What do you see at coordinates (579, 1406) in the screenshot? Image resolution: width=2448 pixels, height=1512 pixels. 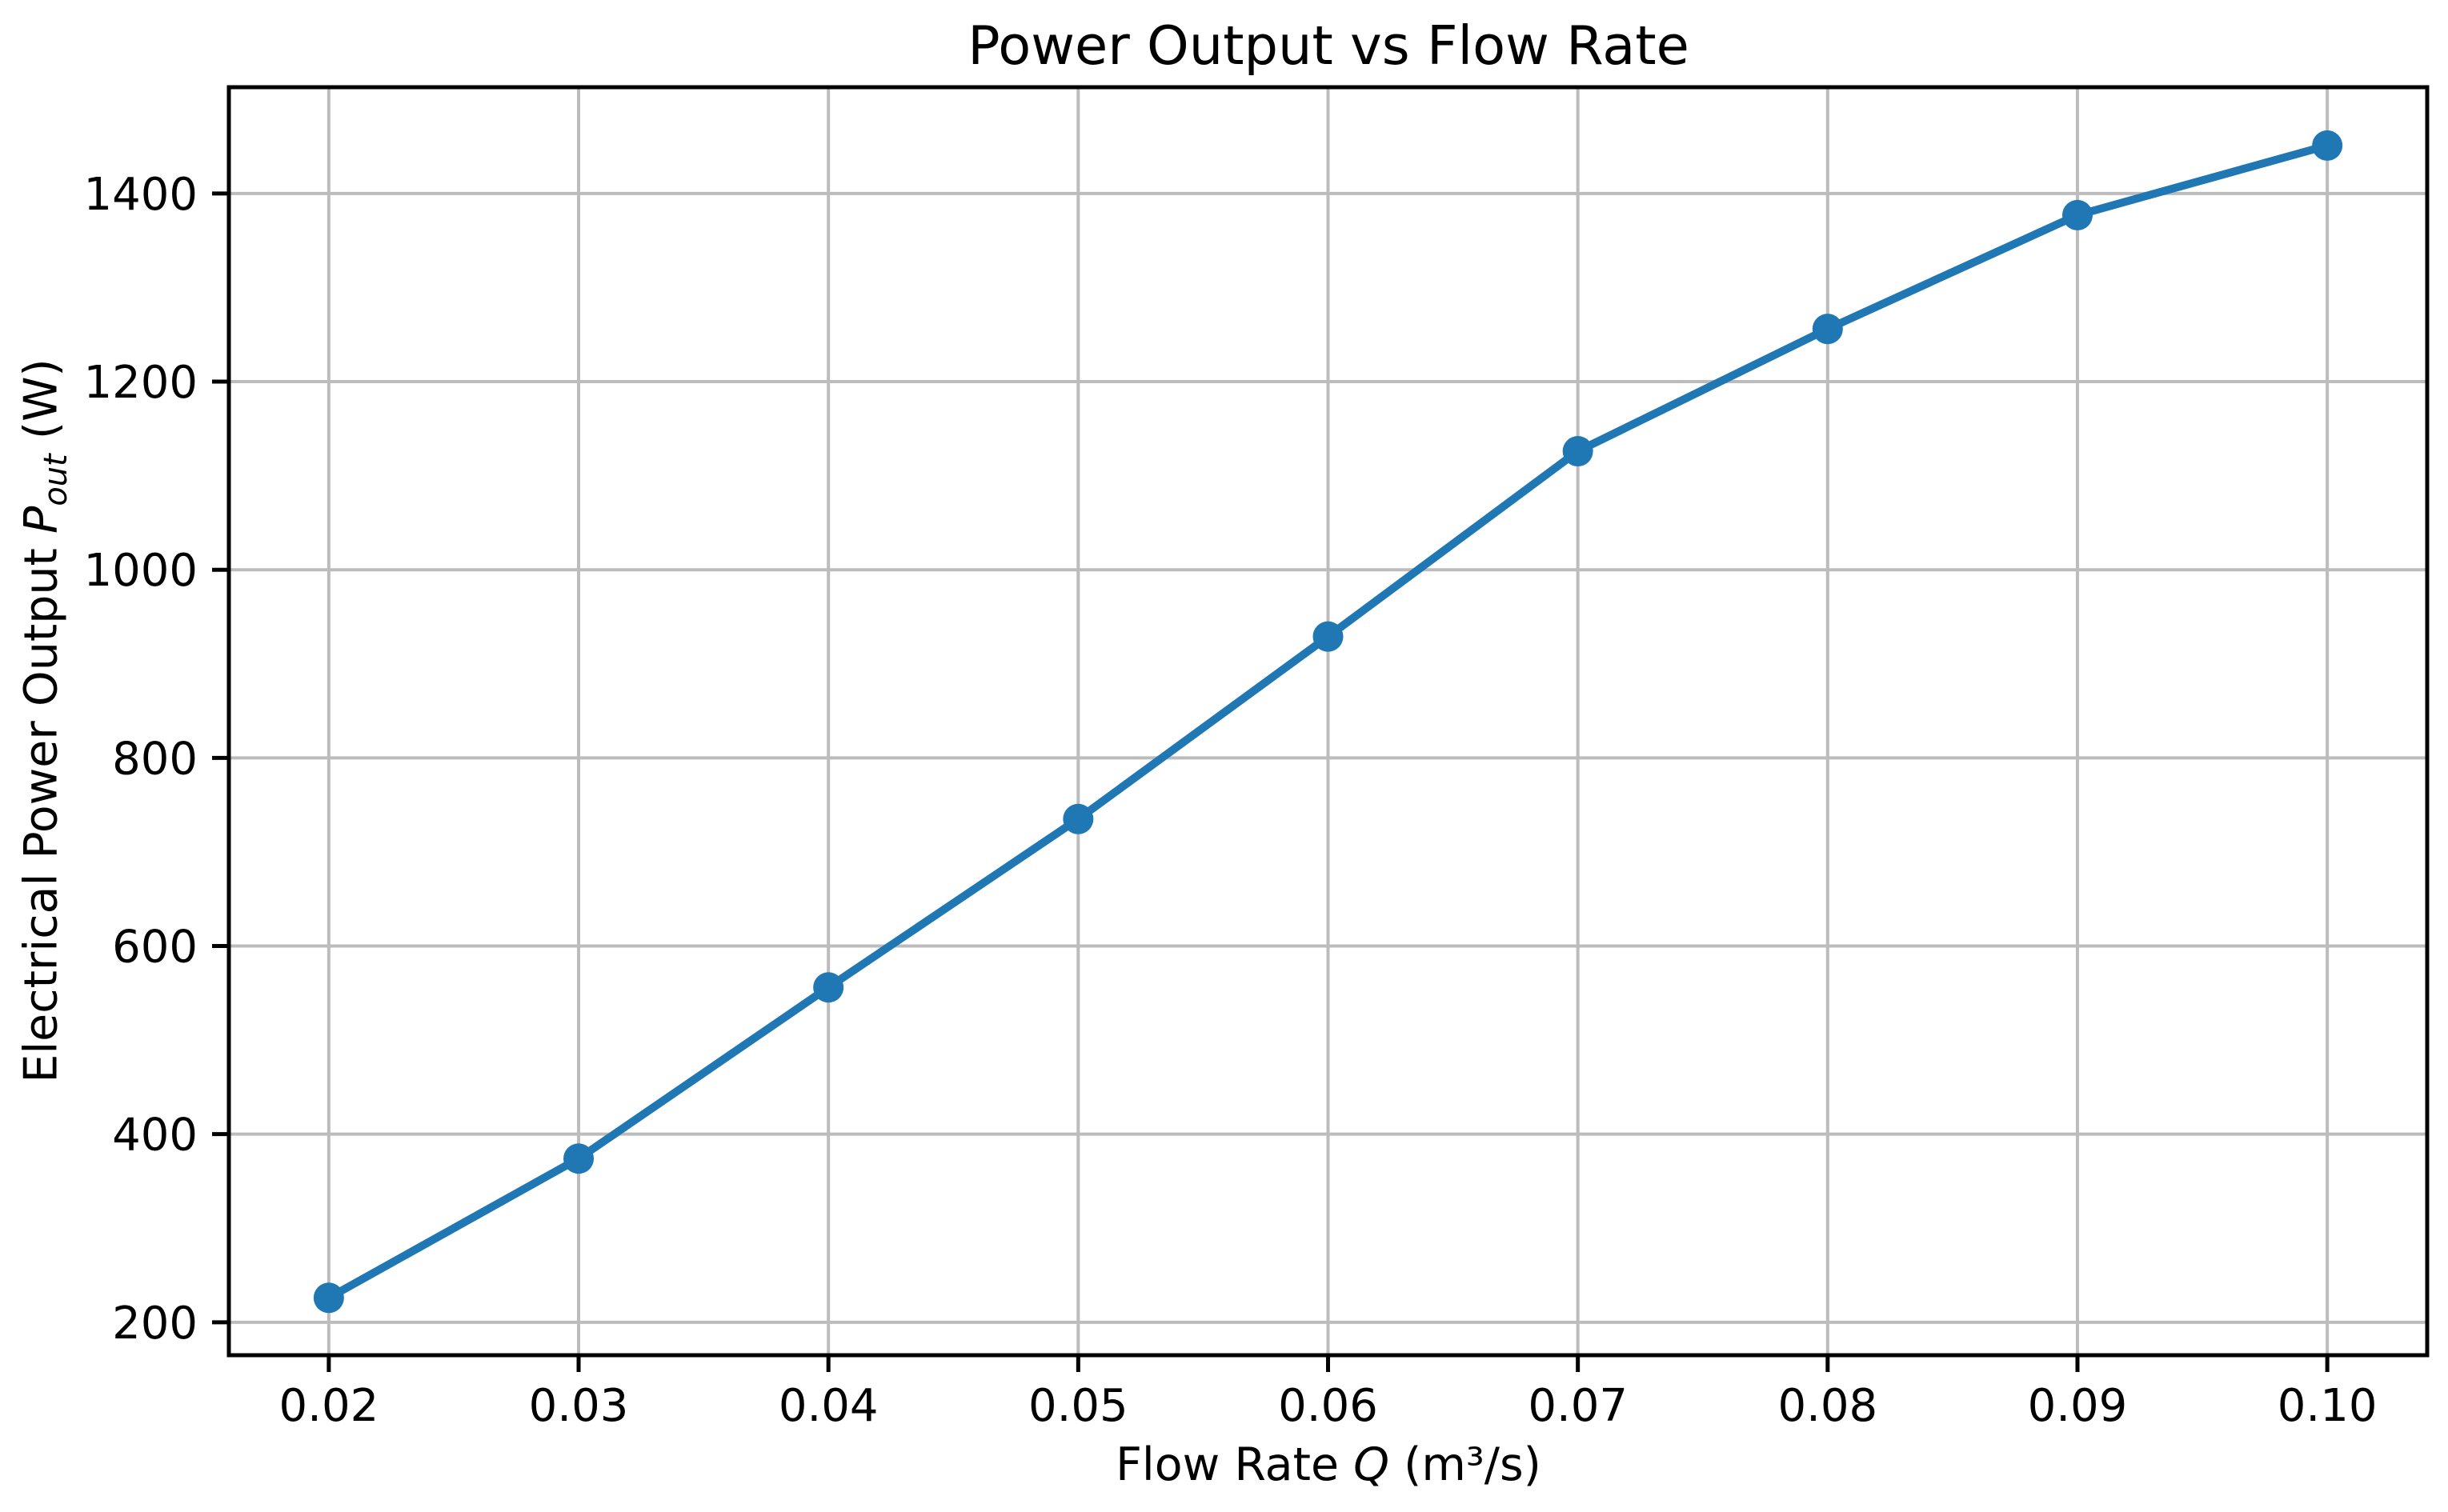 I see `x-tick-label: 0.03` at bounding box center [579, 1406].